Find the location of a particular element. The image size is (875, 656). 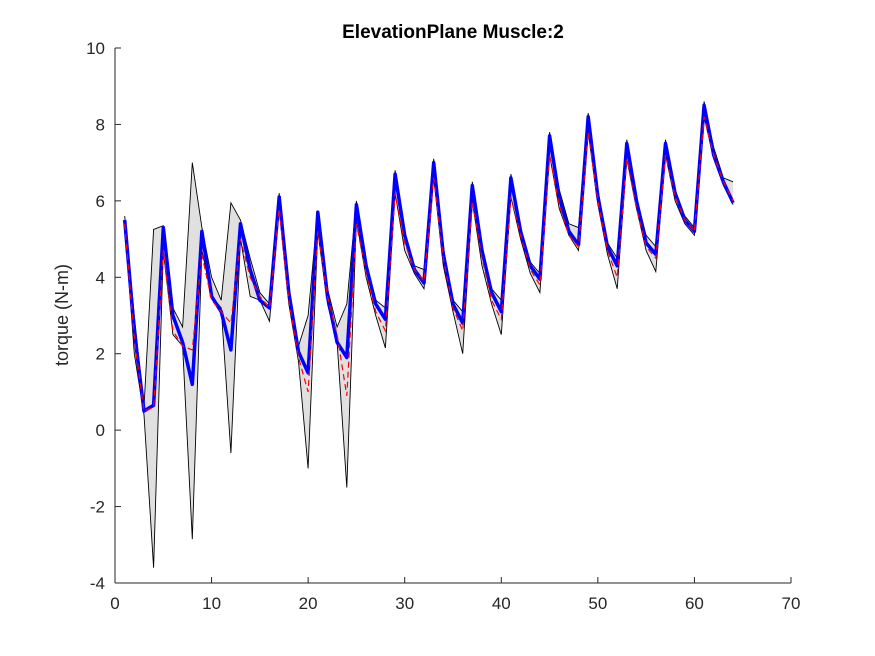

x-tick-label: 0 is located at coordinates (114, 603).